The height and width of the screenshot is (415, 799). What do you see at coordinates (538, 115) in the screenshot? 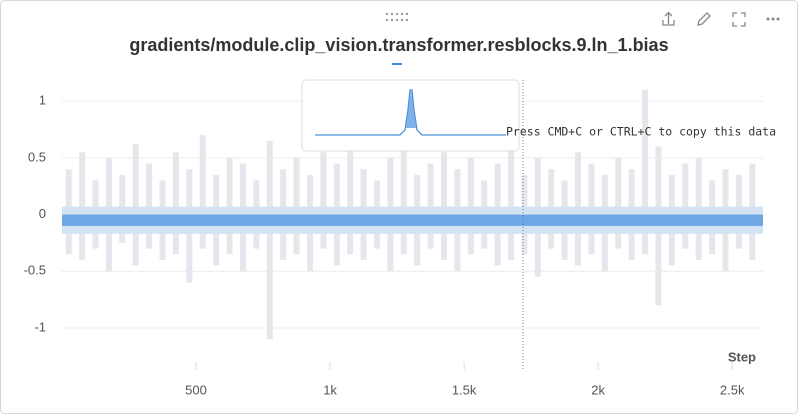
I see `tooltip: Press CMD+C or CTRL+C to copy this data` at bounding box center [538, 115].